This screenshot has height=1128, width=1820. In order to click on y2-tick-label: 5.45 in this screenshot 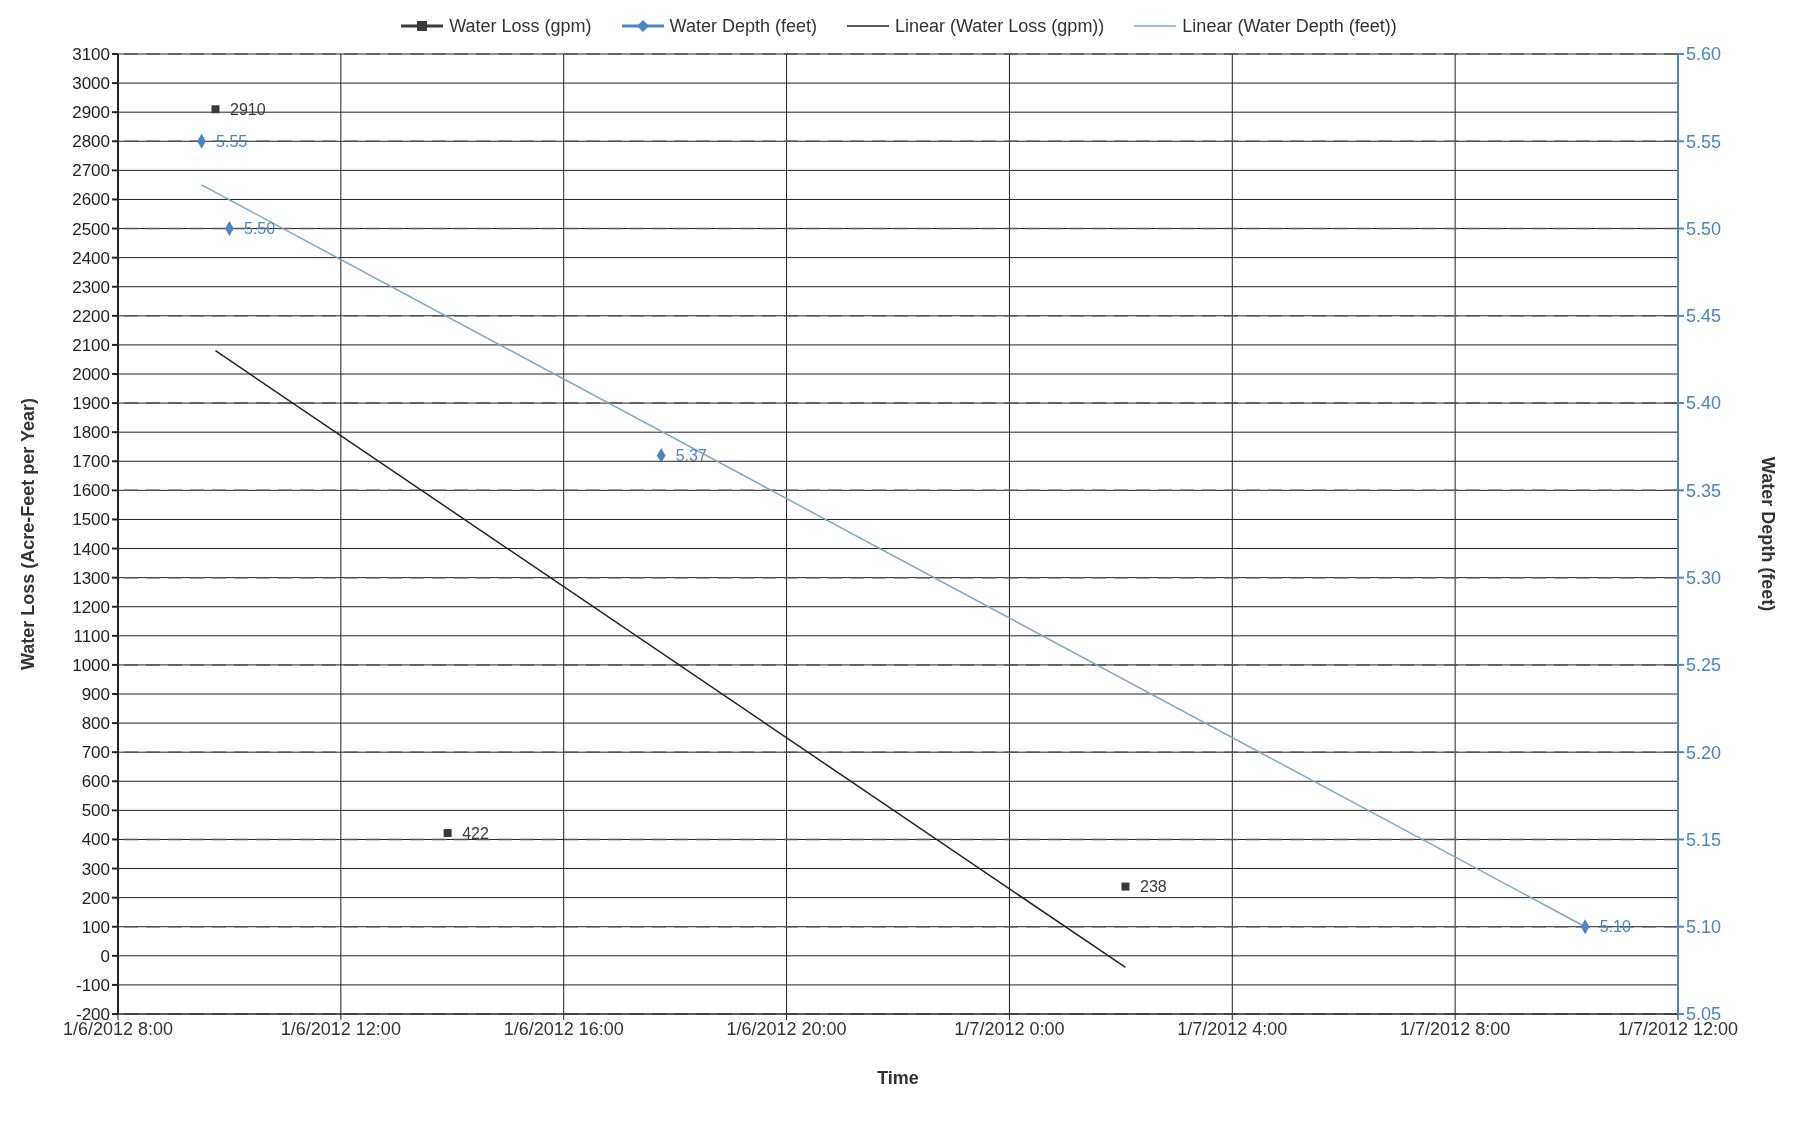, I will do `click(1704, 316)`.